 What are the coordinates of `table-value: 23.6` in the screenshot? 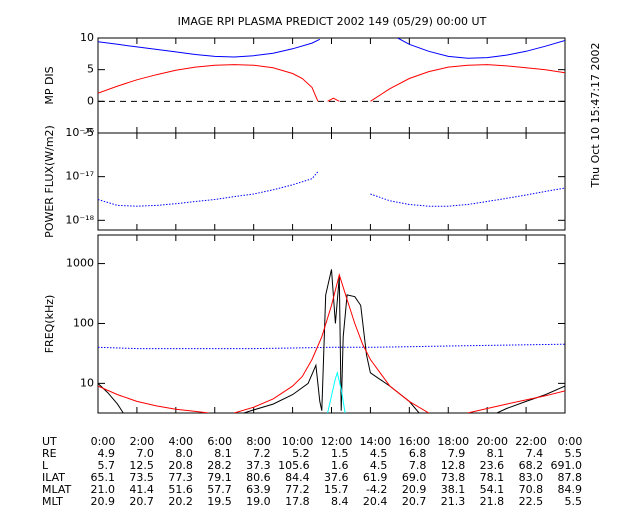 It's located at (492, 465).